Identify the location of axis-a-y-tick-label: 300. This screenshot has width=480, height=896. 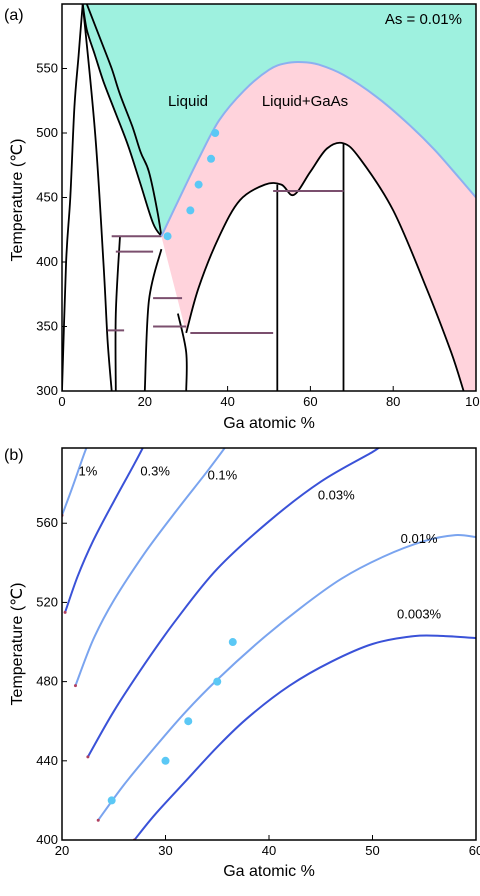
(47, 390).